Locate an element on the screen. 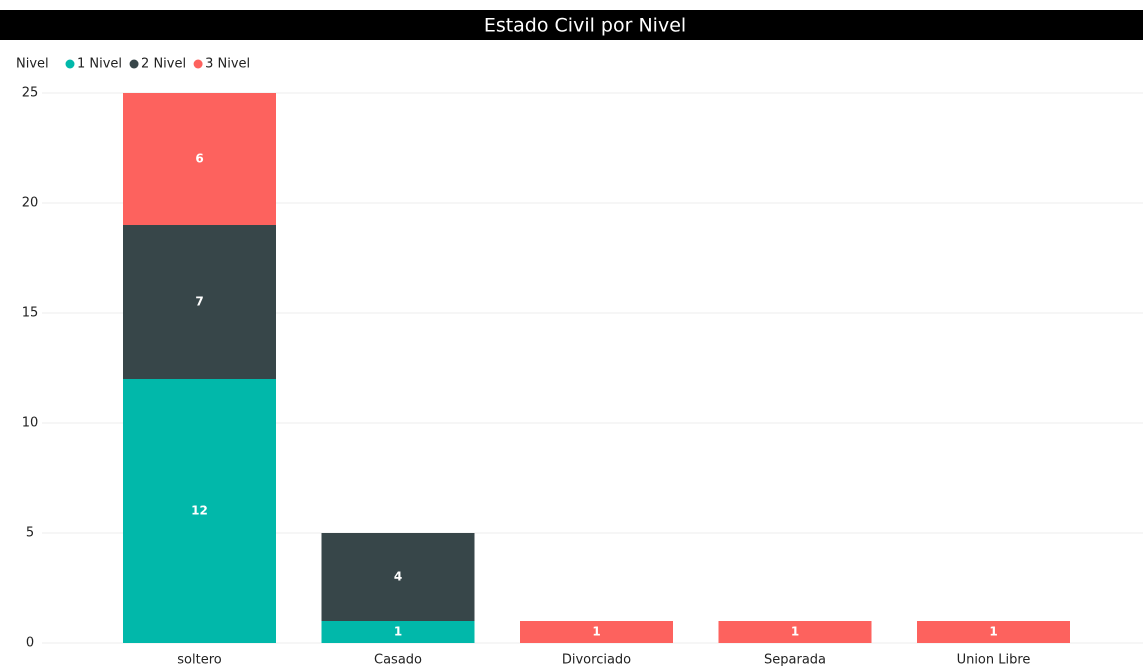 The height and width of the screenshot is (670, 1143). y-tick-label: 0 is located at coordinates (30, 643).